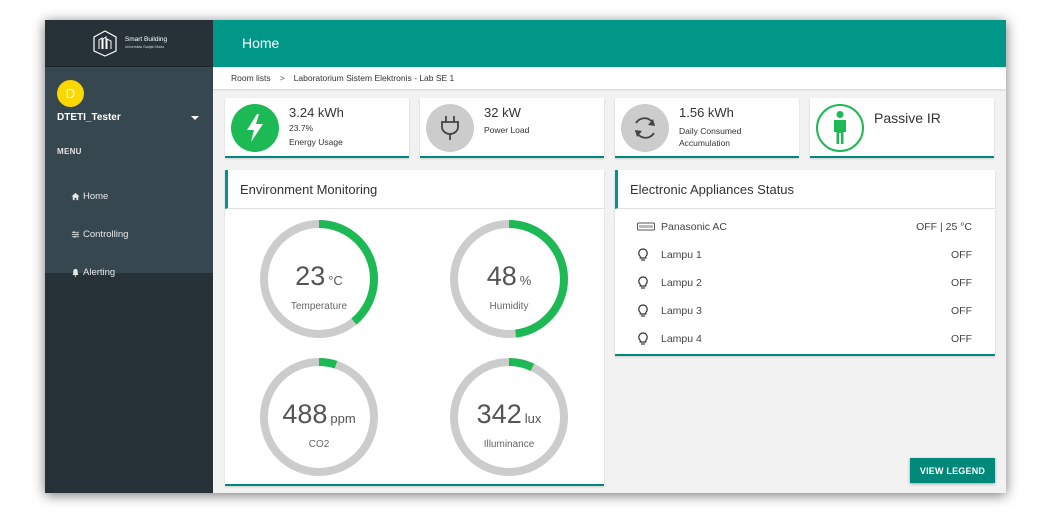 Image resolution: width=1050 pixels, height=518 pixels. I want to click on energy-usage-label: Energy Usage, so click(316, 142).